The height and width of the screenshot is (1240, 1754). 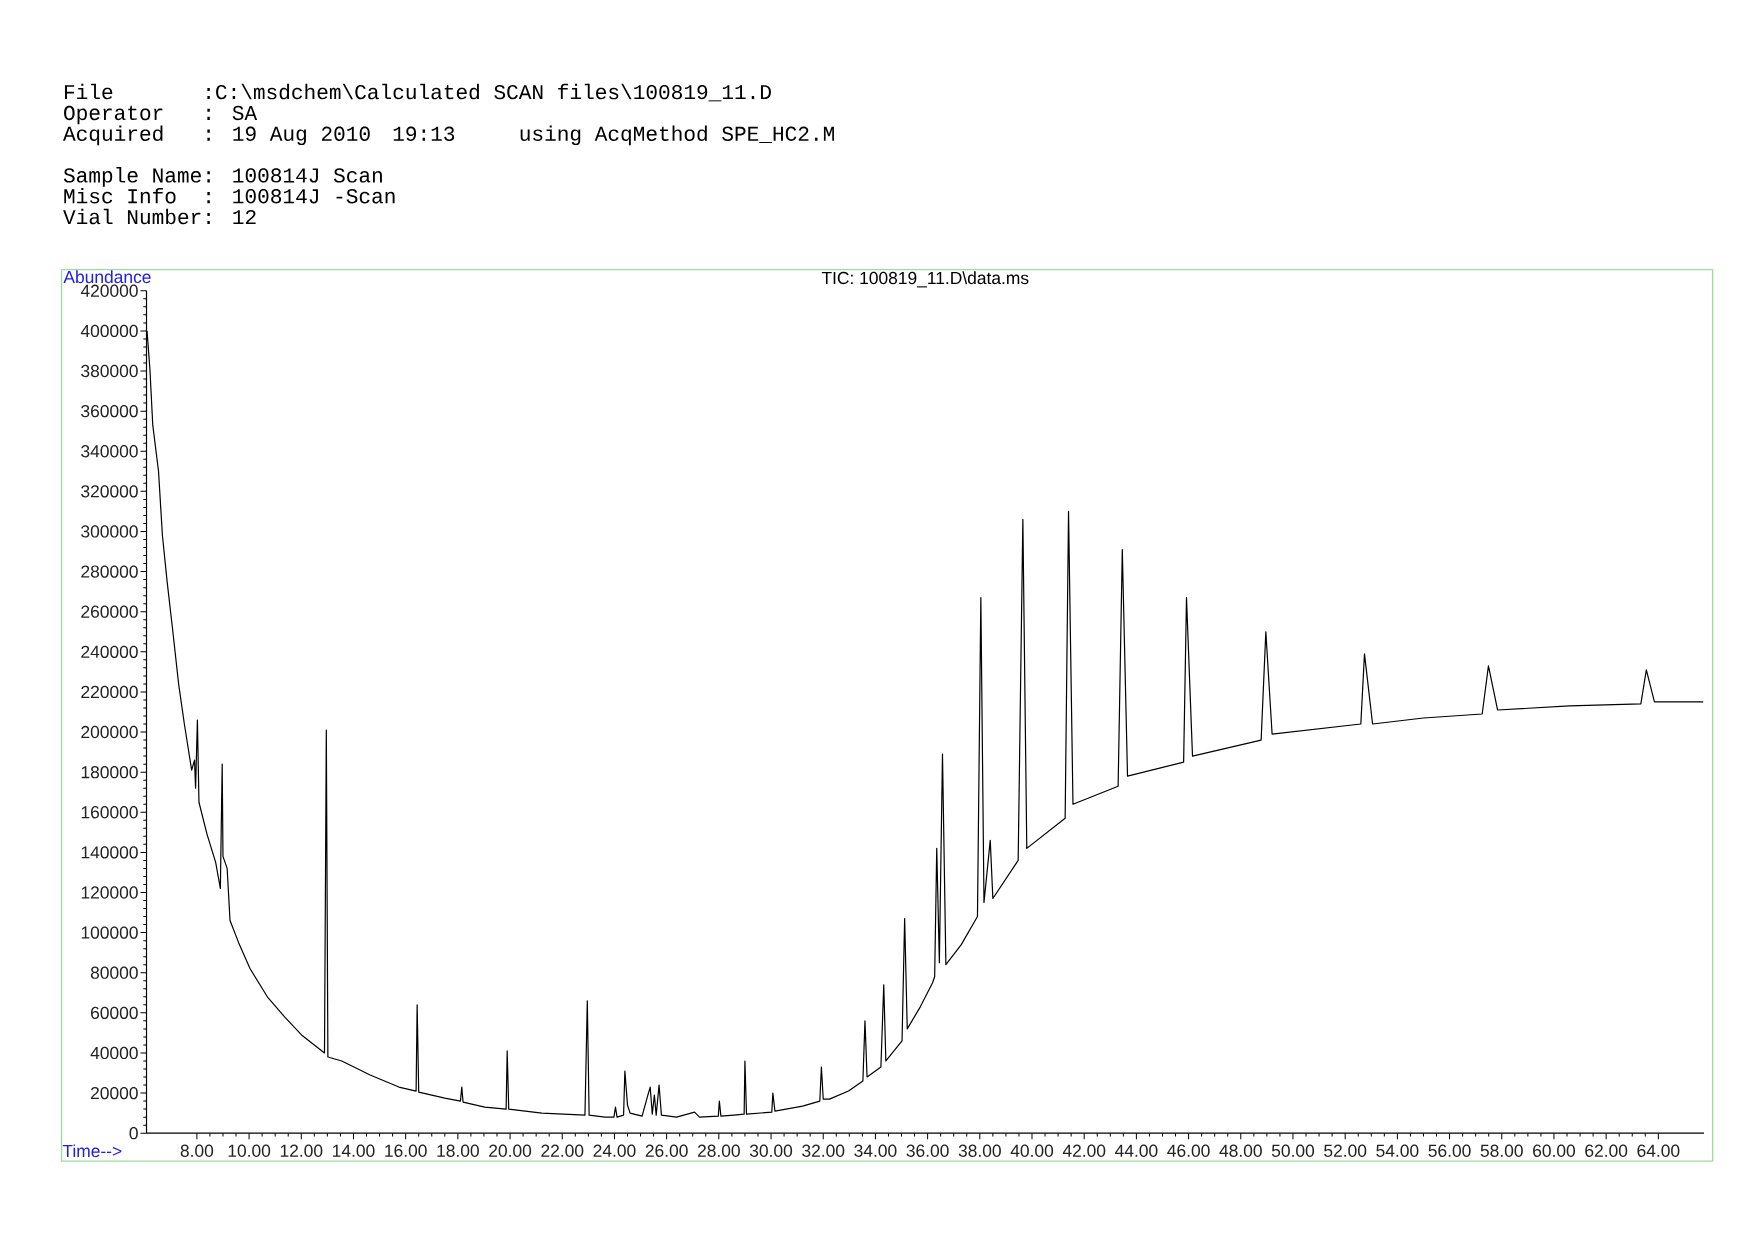 I want to click on text: Operator, so click(x=113, y=115).